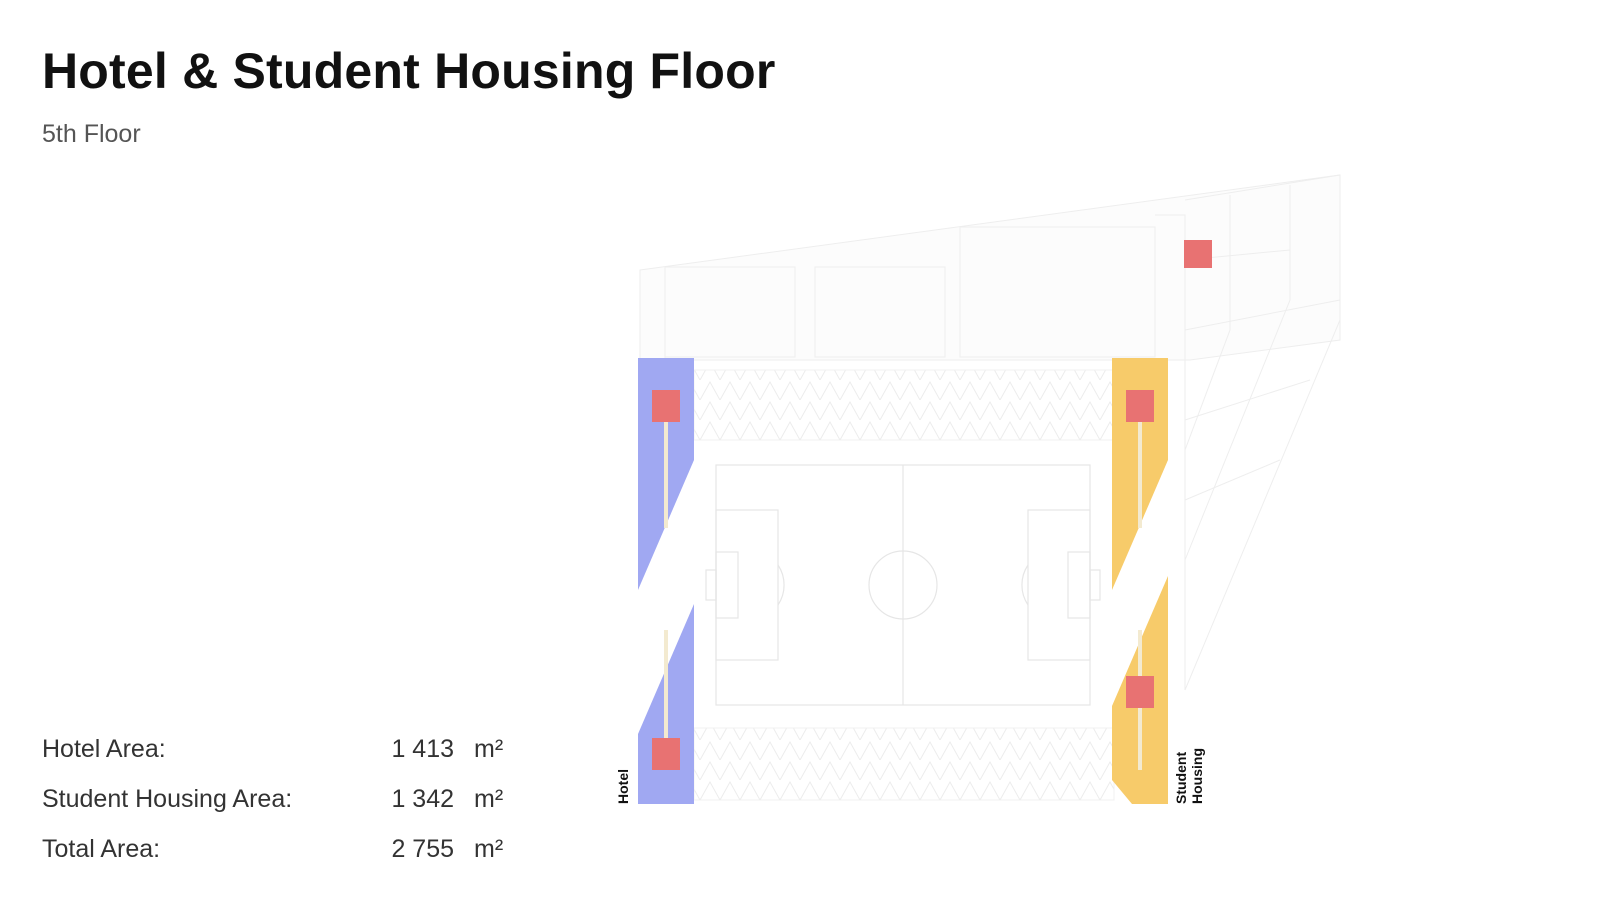  What do you see at coordinates (623, 786) in the screenshot?
I see `hotel-label: Hotel` at bounding box center [623, 786].